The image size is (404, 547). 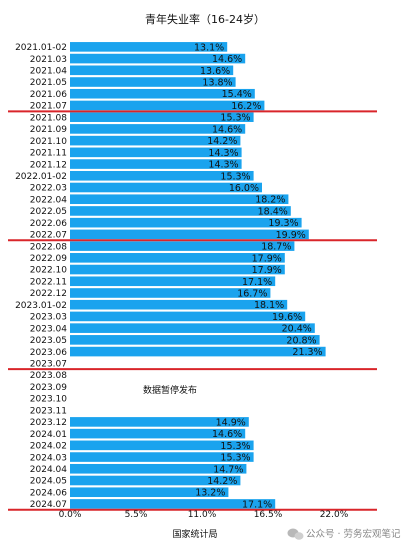 What do you see at coordinates (48, 493) in the screenshot?
I see `category-label: 2024.06` at bounding box center [48, 493].